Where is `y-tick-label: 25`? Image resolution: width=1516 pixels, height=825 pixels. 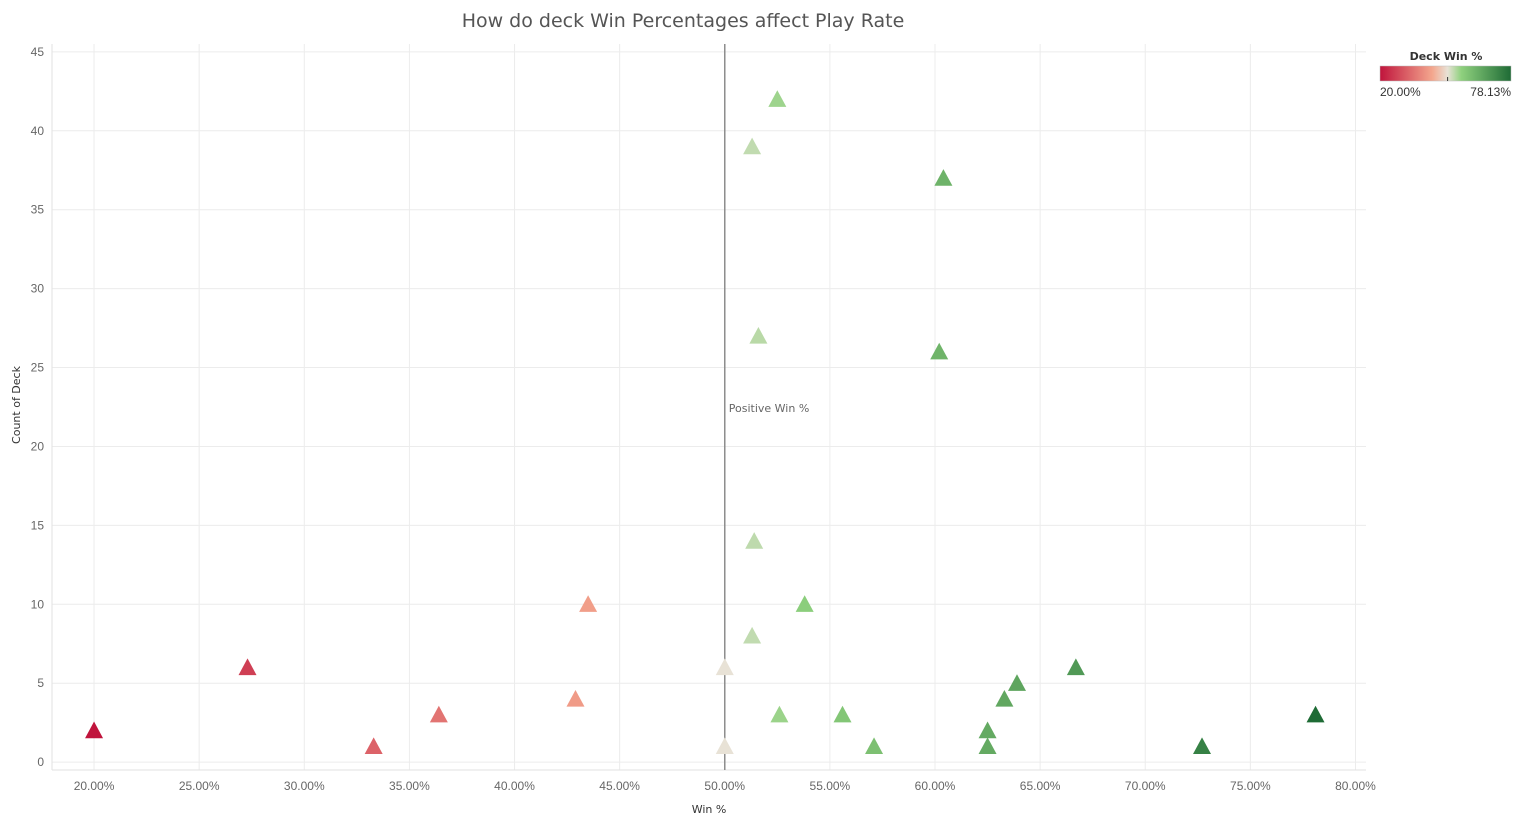
y-tick-label: 25 is located at coordinates (38, 368).